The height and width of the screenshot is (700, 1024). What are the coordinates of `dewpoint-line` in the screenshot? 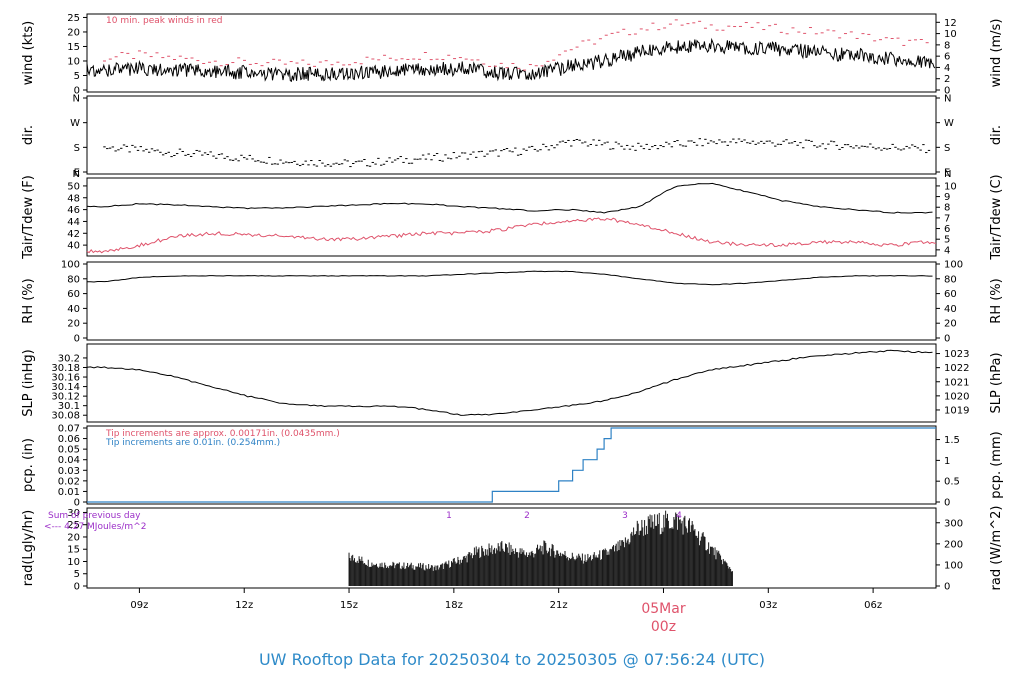 It's located at (511, 235).